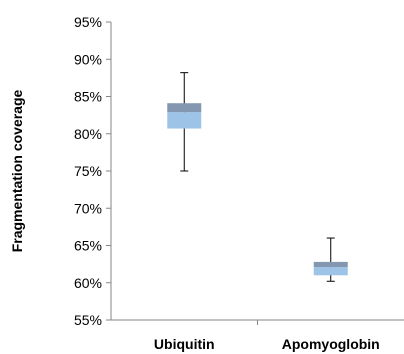 The height and width of the screenshot is (354, 404). Describe the element at coordinates (88, 208) in the screenshot. I see `y-tick-label: 70%` at that location.